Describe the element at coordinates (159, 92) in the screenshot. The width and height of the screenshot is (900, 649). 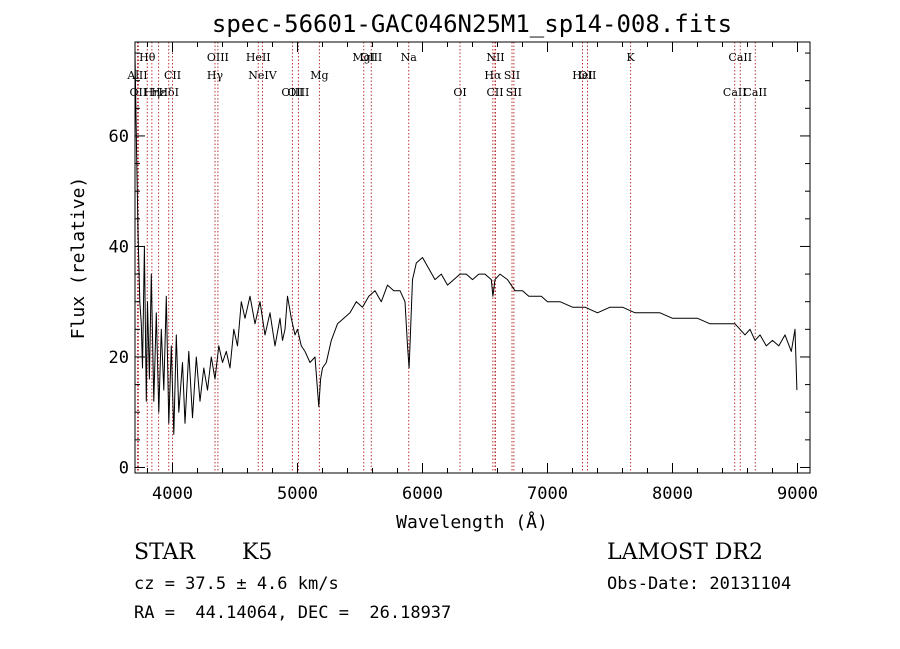
I see `line-label-4: Hε` at that location.